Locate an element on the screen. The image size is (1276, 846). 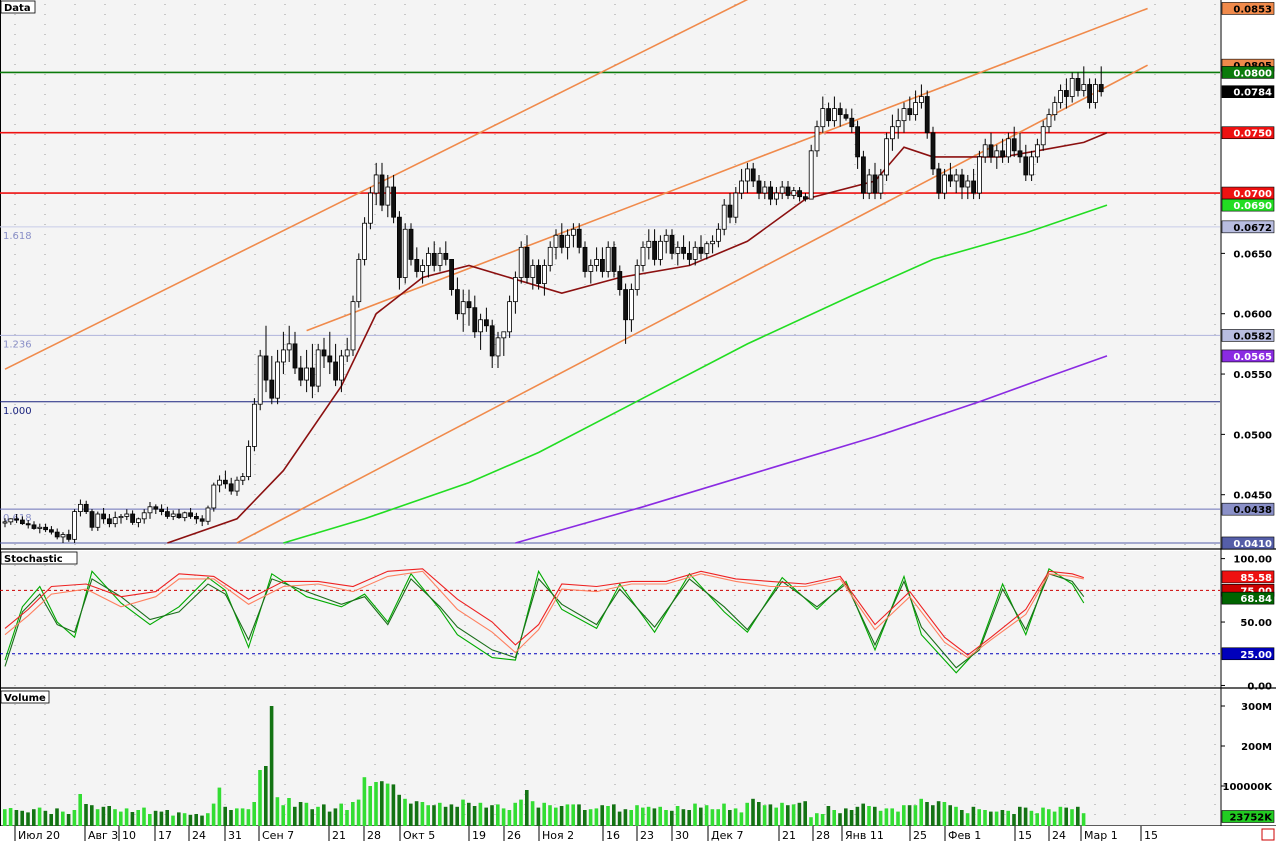
stochastic-tick-label: 50.00 is located at coordinates (1256, 623).